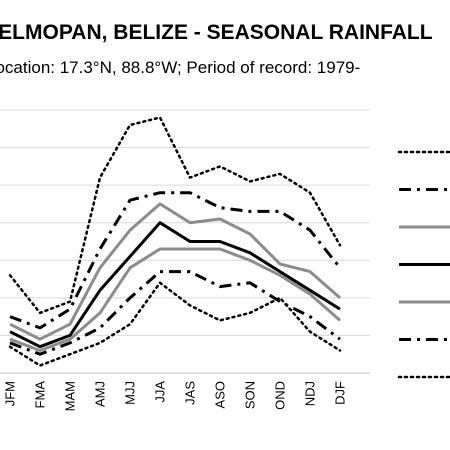  I want to click on chart-title: BELMOPAN, BELIZE - SEASONAL RAINFALL, so click(216, 32).